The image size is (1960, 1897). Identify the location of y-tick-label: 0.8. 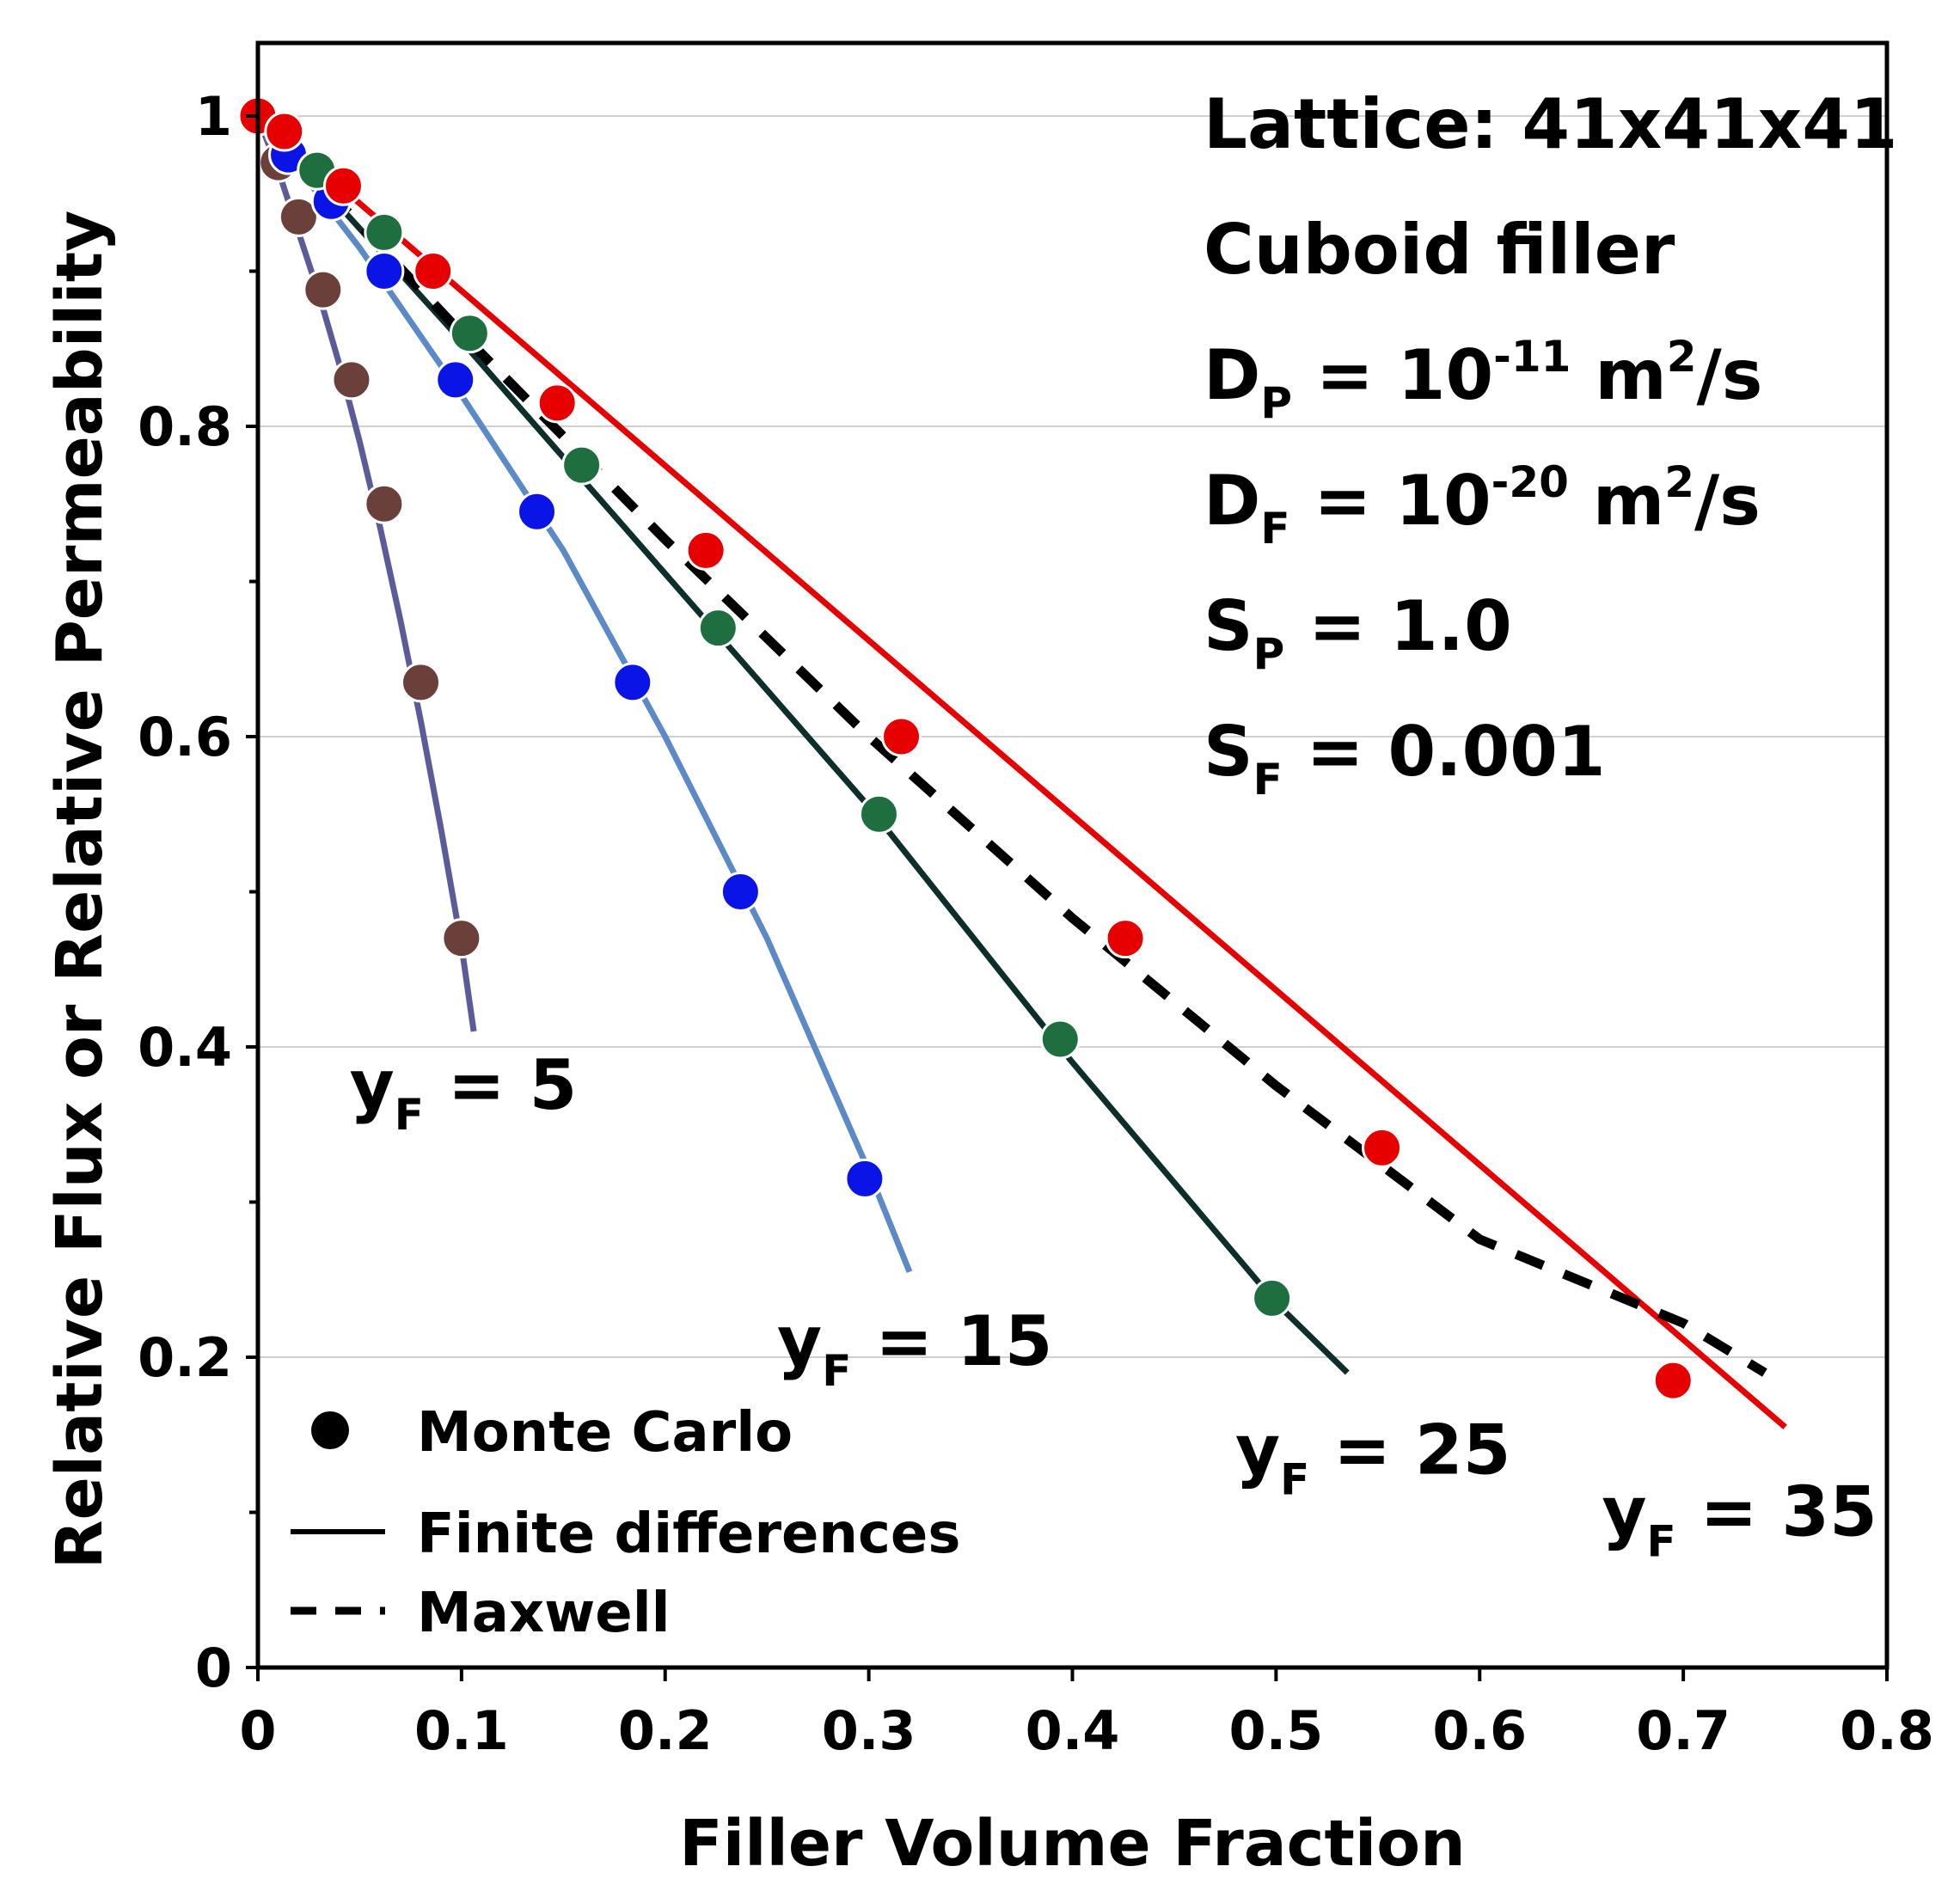
(185, 426).